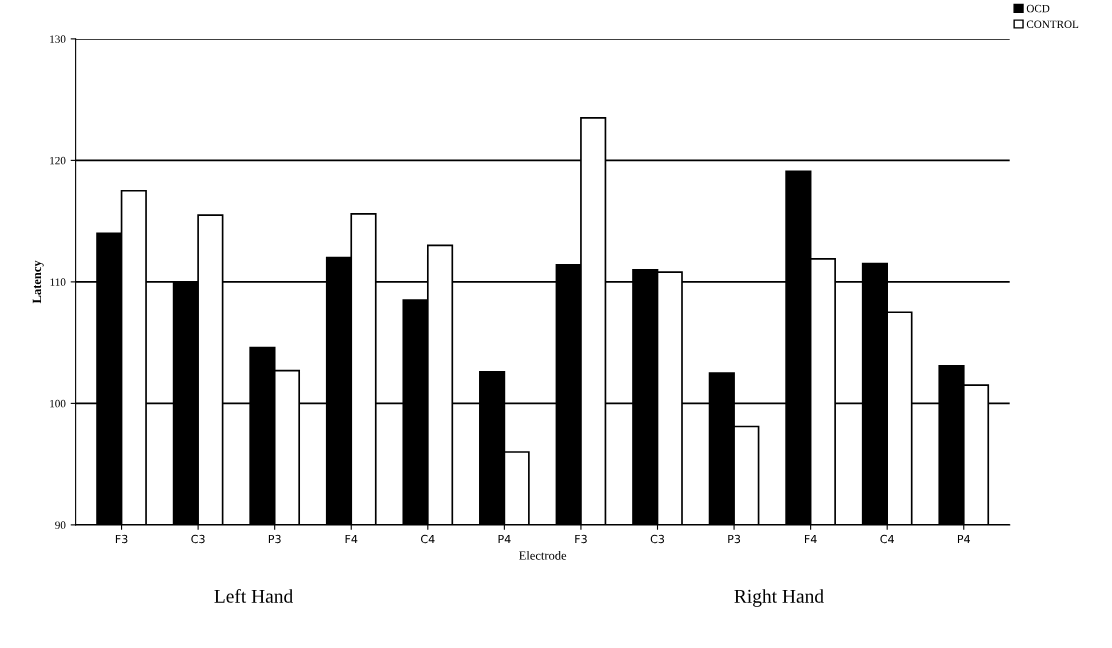 This screenshot has width=1112, height=648. I want to click on legend-label: OCD, so click(1038, 8).